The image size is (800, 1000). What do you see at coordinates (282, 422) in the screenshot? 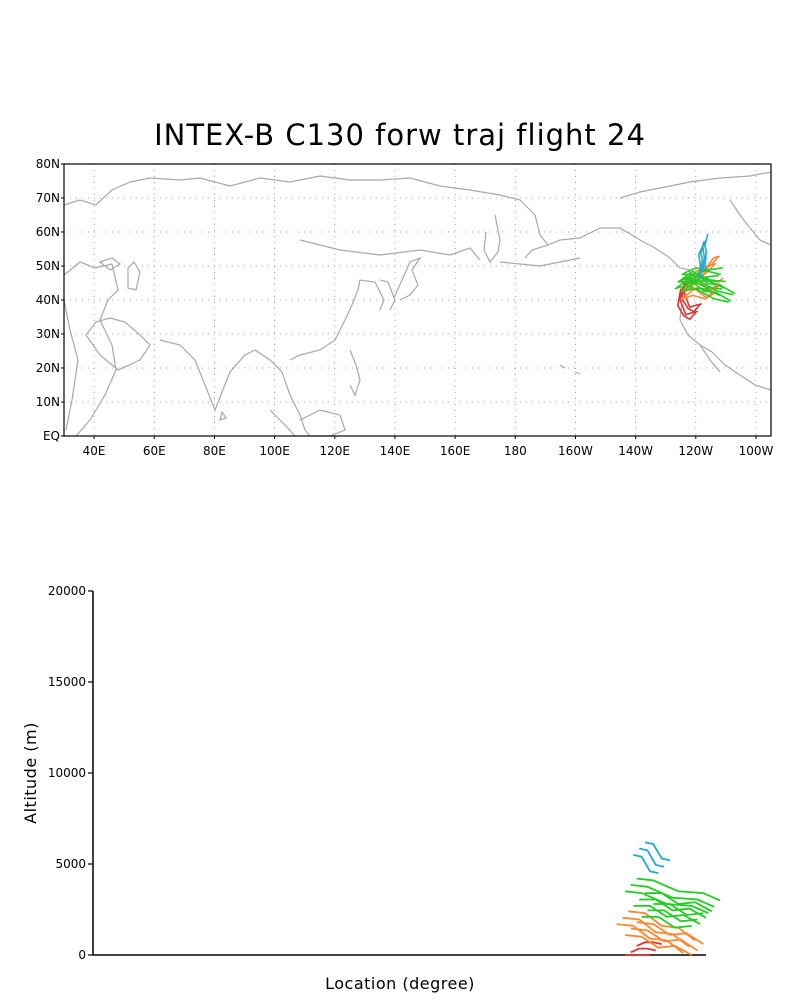
I see `coast-sumatra` at bounding box center [282, 422].